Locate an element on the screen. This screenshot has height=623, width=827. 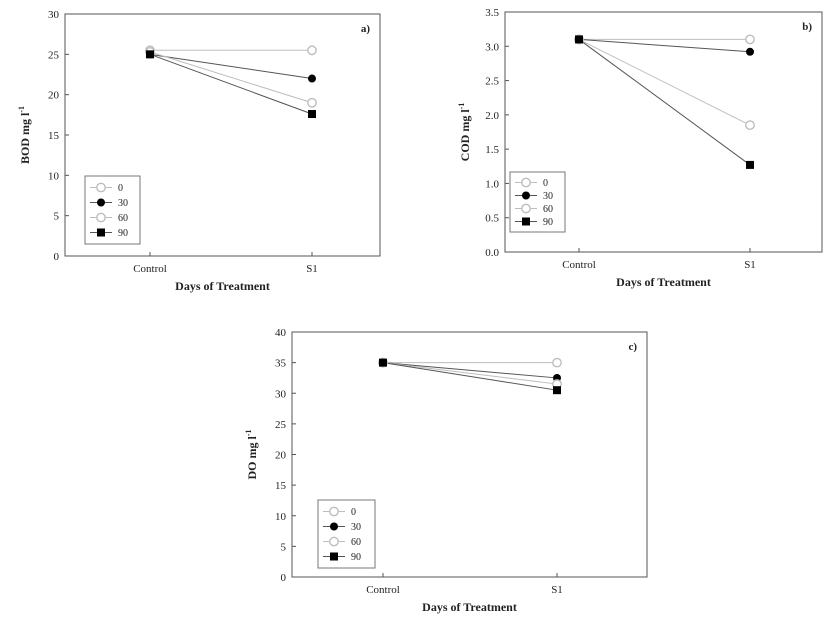
y-tick-label: 0.5 is located at coordinates (492, 219).